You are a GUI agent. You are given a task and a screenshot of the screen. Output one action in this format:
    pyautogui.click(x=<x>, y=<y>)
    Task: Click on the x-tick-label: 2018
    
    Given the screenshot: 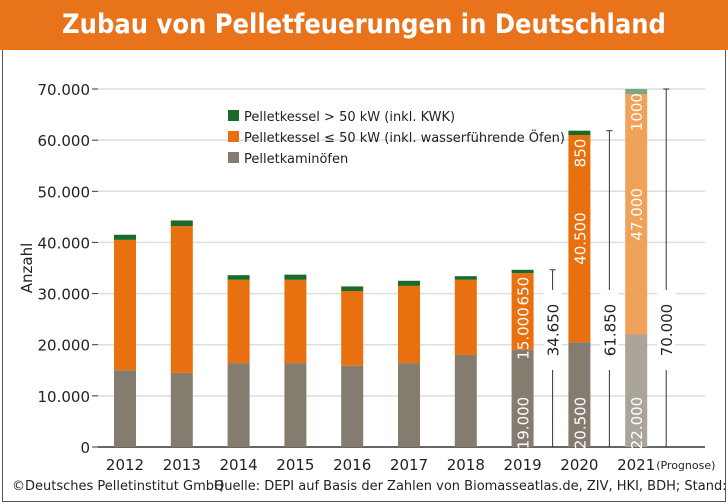 What is the action you would take?
    pyautogui.click(x=466, y=465)
    